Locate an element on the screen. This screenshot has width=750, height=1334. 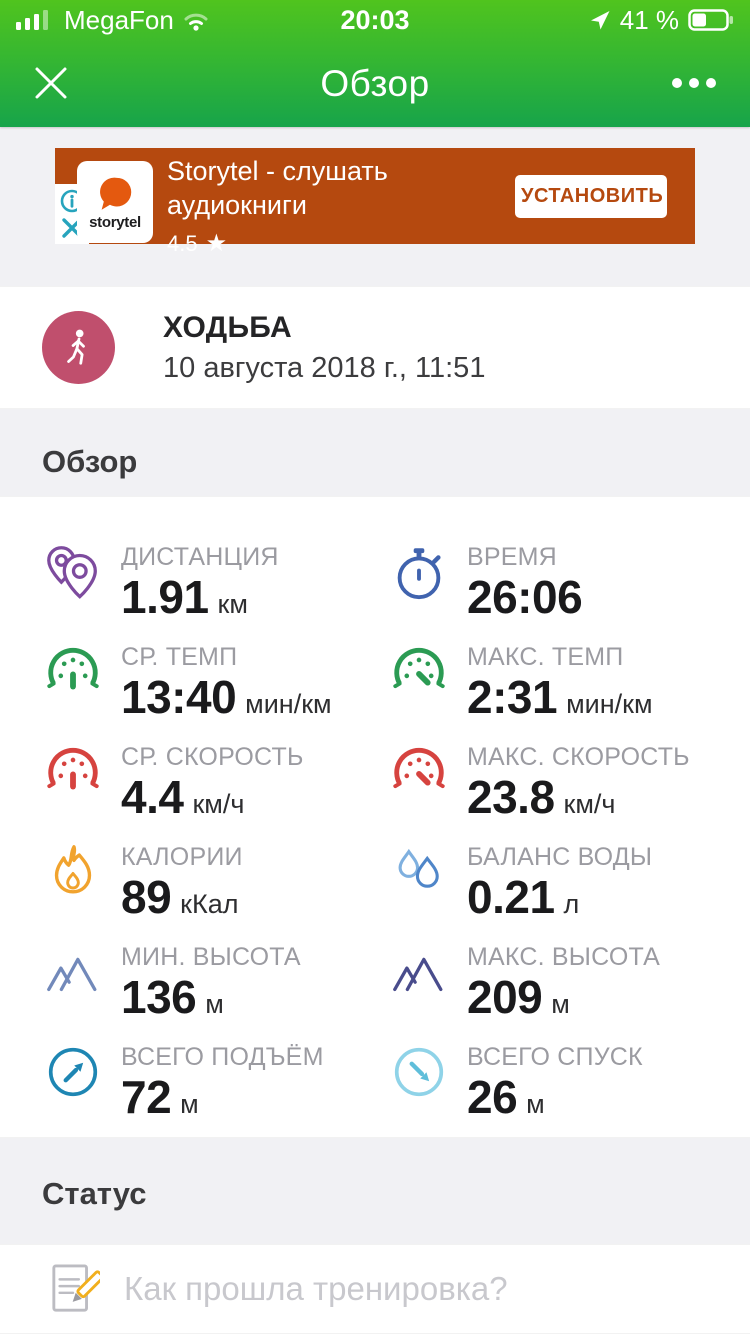
ascent-arrow-icon is located at coordinates (73, 1072).